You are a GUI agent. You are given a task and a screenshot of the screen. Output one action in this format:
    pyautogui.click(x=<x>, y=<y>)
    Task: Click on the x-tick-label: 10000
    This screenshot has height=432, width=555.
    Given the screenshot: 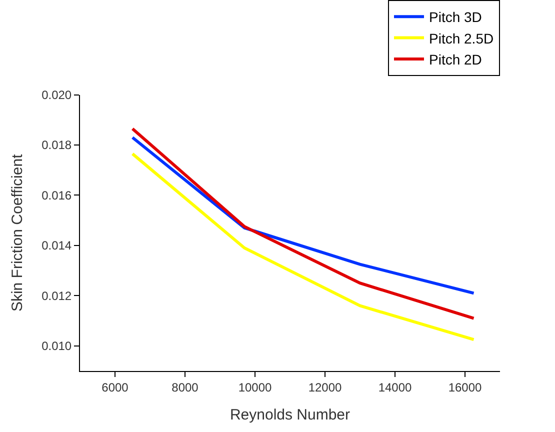 What is the action you would take?
    pyautogui.click(x=255, y=387)
    